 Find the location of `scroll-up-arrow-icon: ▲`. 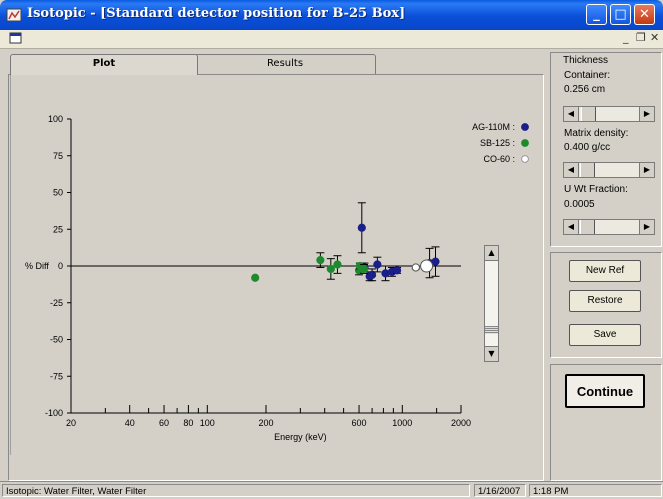

scroll-up-arrow-icon: ▲ is located at coordinates (491, 253).